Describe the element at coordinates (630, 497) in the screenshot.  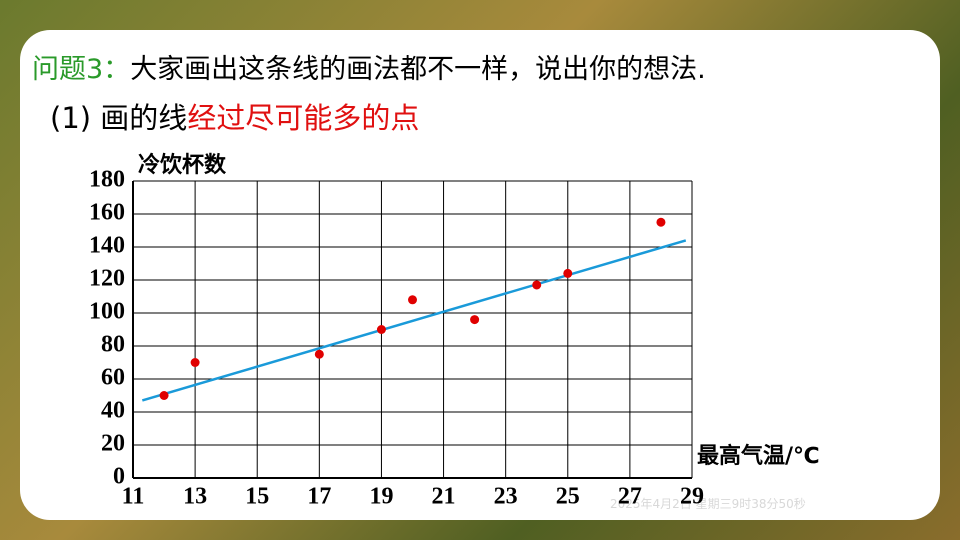
I see `x-tick-label: 27` at that location.